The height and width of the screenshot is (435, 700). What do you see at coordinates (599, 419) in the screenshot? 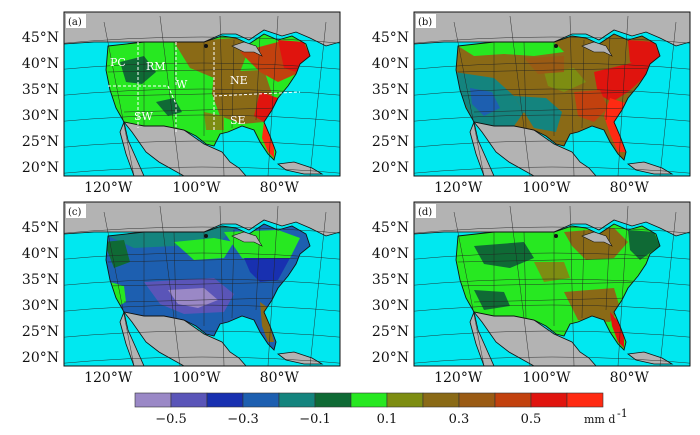
I see `colorbar-unit: mm d` at bounding box center [599, 419].